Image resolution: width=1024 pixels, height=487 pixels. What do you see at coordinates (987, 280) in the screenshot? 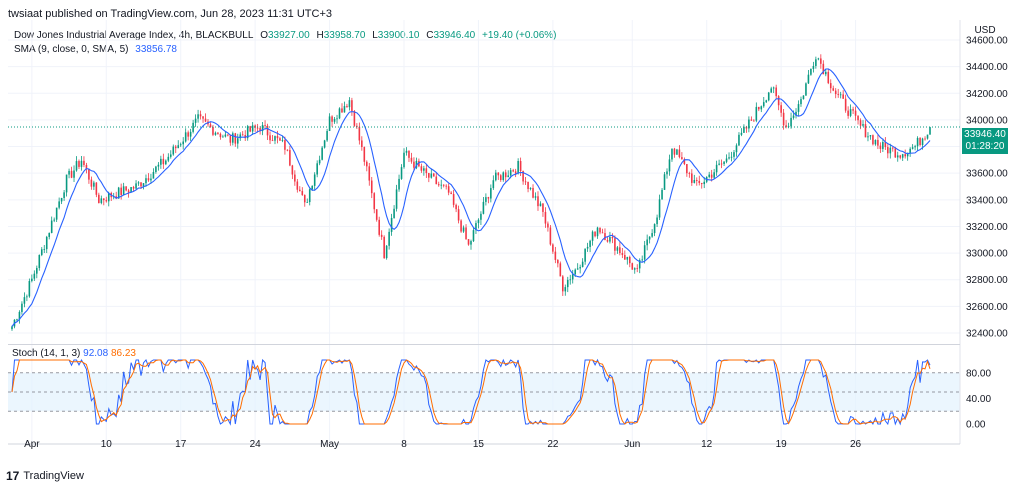
I see `price-tick-label: 32800.00` at bounding box center [987, 280].